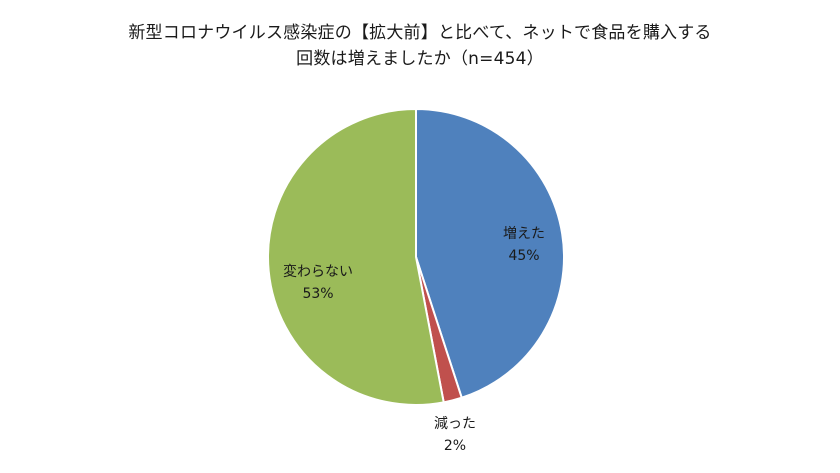 The image size is (840, 473). What do you see at coordinates (455, 446) in the screenshot?
I see `slice-decreased-value-label: 2%` at bounding box center [455, 446].